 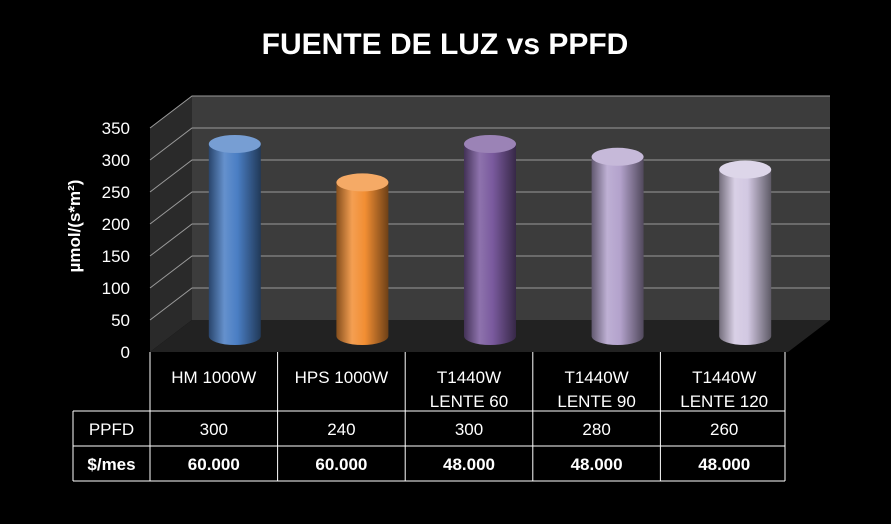 What do you see at coordinates (74, 226) in the screenshot?
I see `y-axis-label: µmol/(s*m²)` at bounding box center [74, 226].